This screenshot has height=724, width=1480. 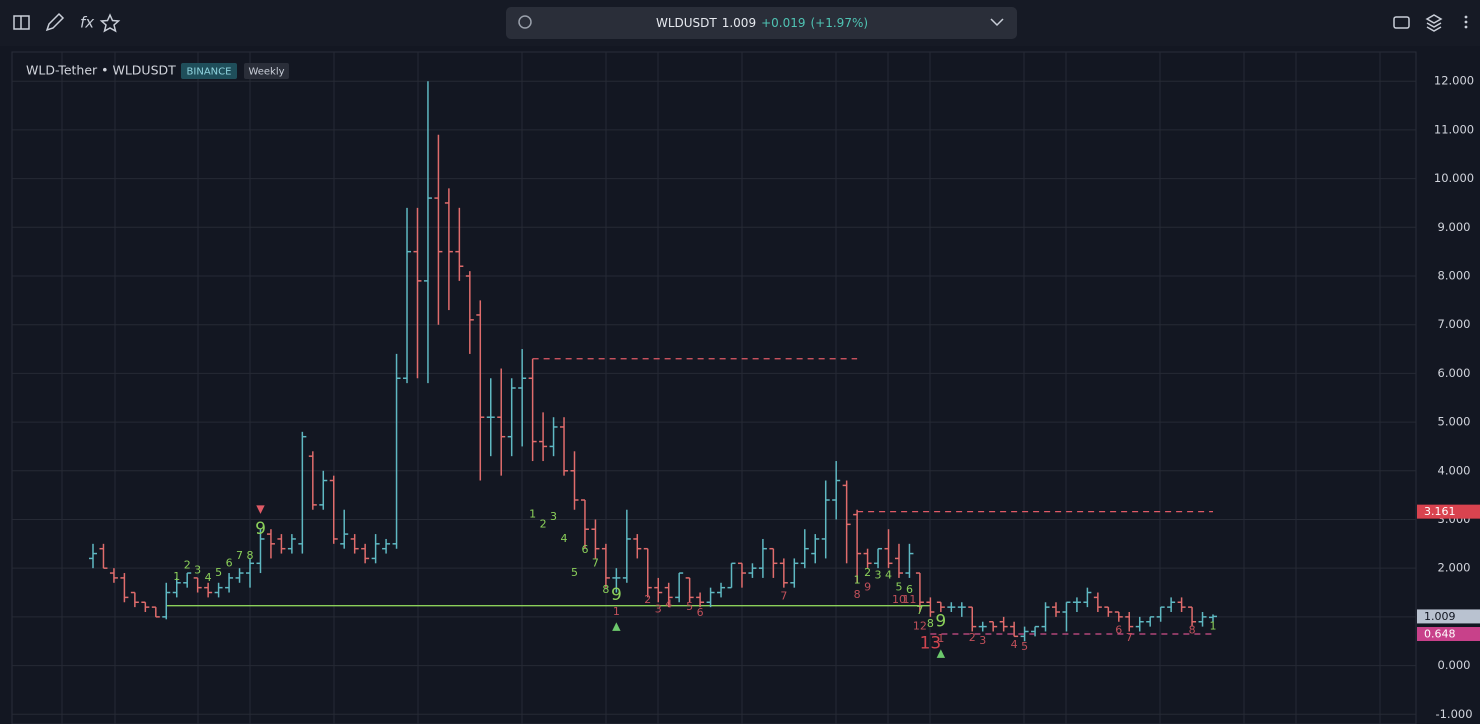 What do you see at coordinates (1453, 714) in the screenshot?
I see `y-tick-label: -1.000` at bounding box center [1453, 714].